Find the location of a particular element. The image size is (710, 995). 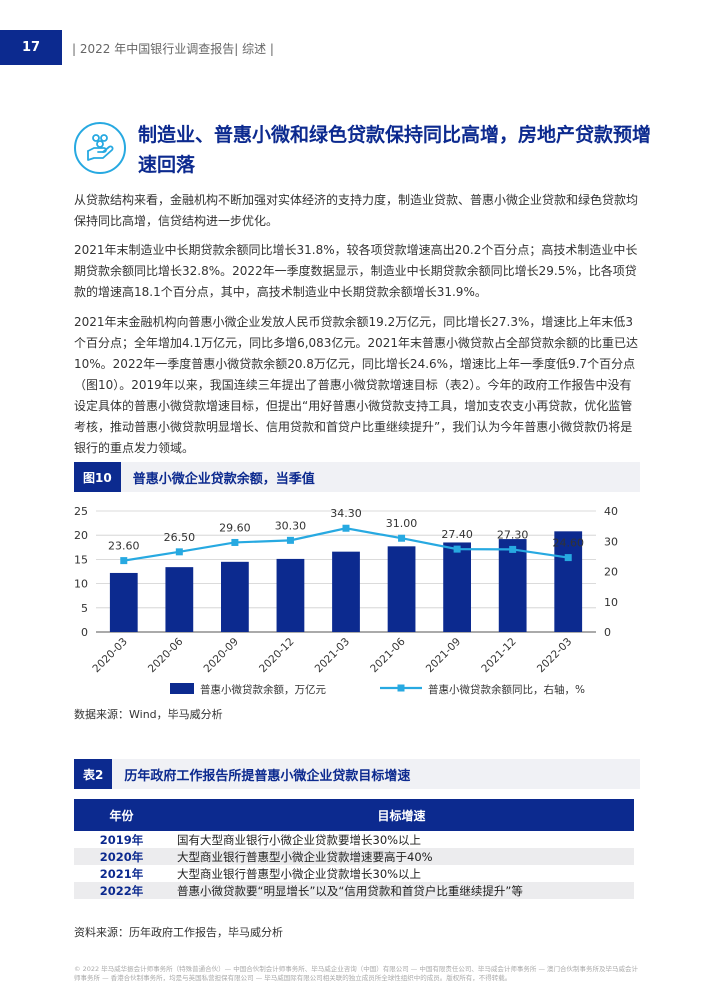

x-tick-label: 2021-09 is located at coordinates (444, 656).